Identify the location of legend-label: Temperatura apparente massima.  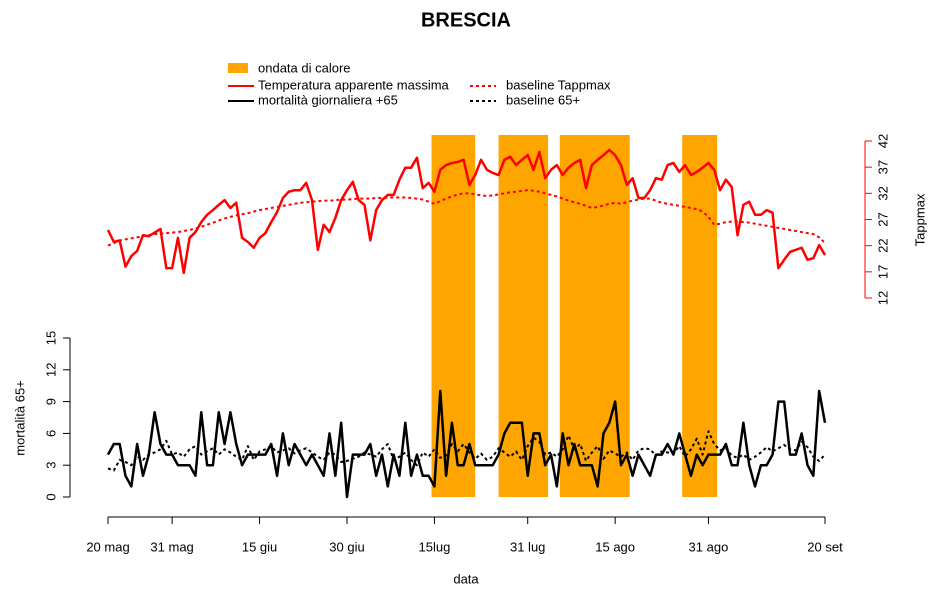
(354, 84).